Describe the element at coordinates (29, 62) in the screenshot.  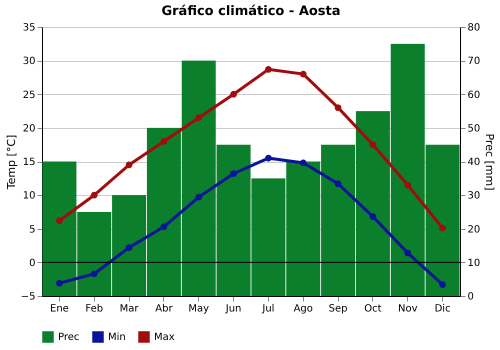
I see `y-tick-label: 30` at that location.